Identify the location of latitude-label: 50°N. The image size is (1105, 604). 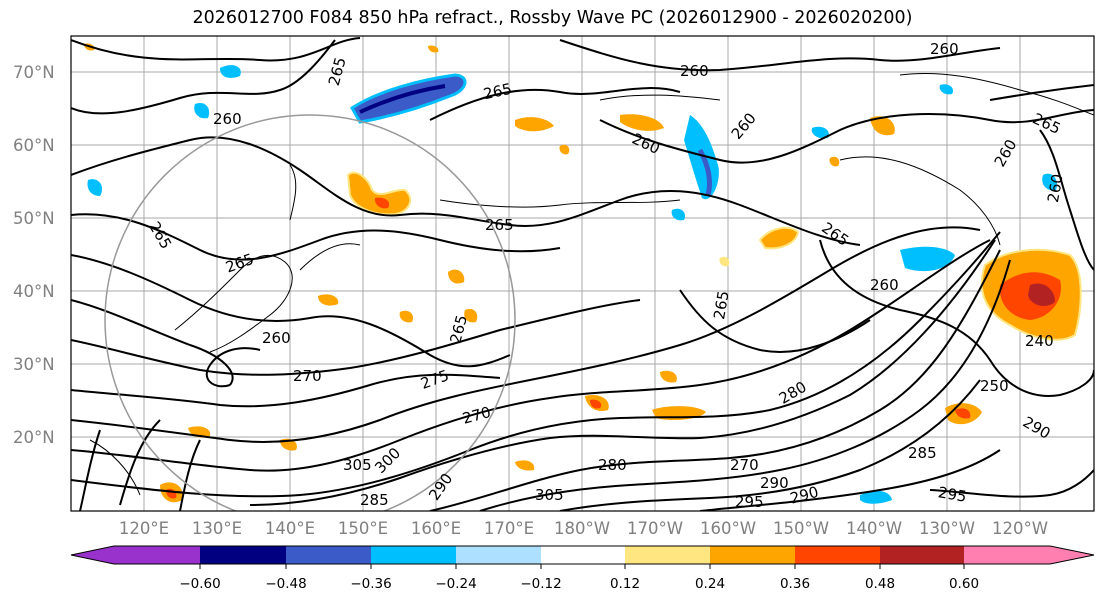
(34, 218).